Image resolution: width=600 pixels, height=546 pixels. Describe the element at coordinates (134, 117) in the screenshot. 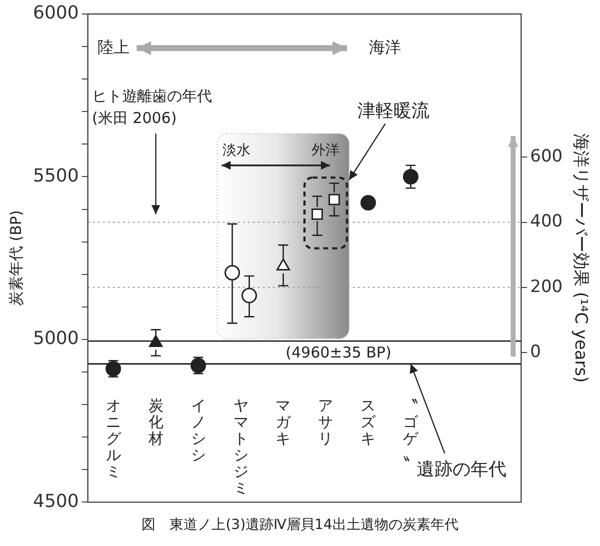

I see `annotation: (米田 2006)` at that location.